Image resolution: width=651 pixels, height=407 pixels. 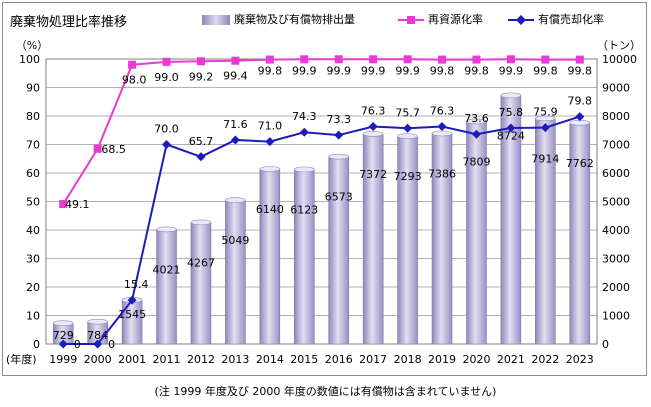 What do you see at coordinates (455, 19) in the screenshot?
I see `legend-label-recycling: 再資源化率` at bounding box center [455, 19].